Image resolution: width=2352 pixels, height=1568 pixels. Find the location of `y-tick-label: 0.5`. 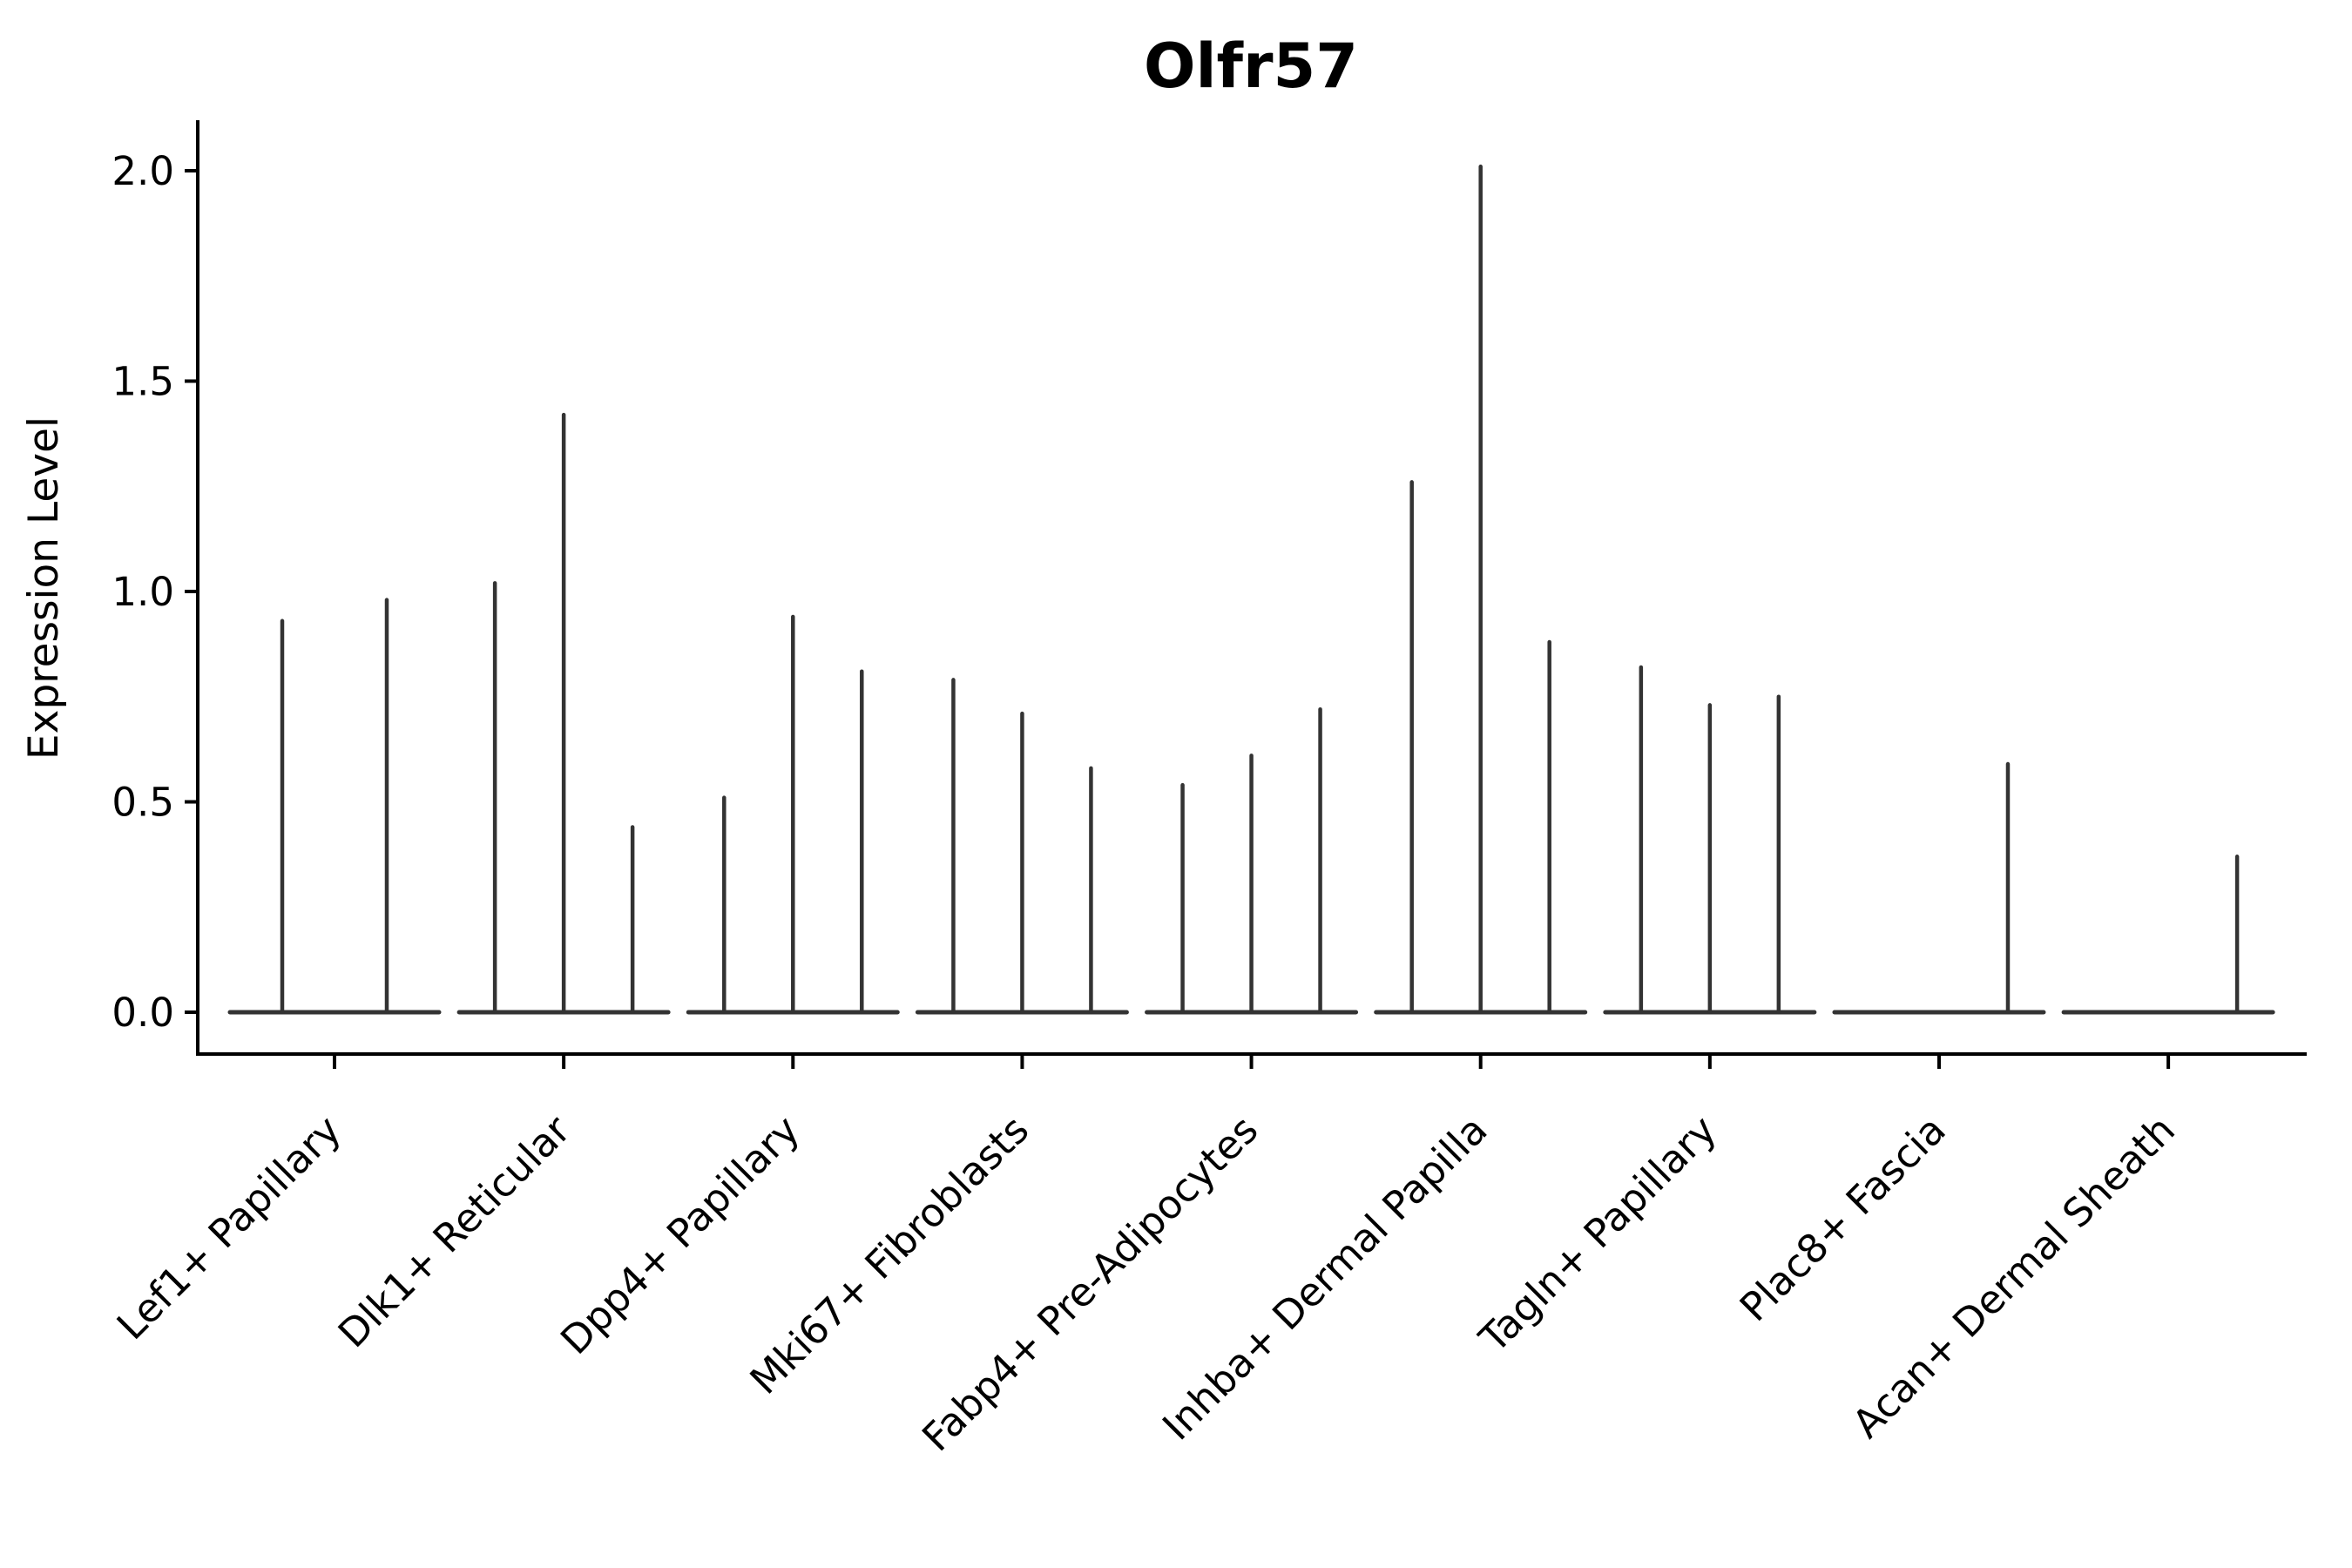

y-tick-label: 0.5 is located at coordinates (143, 803).